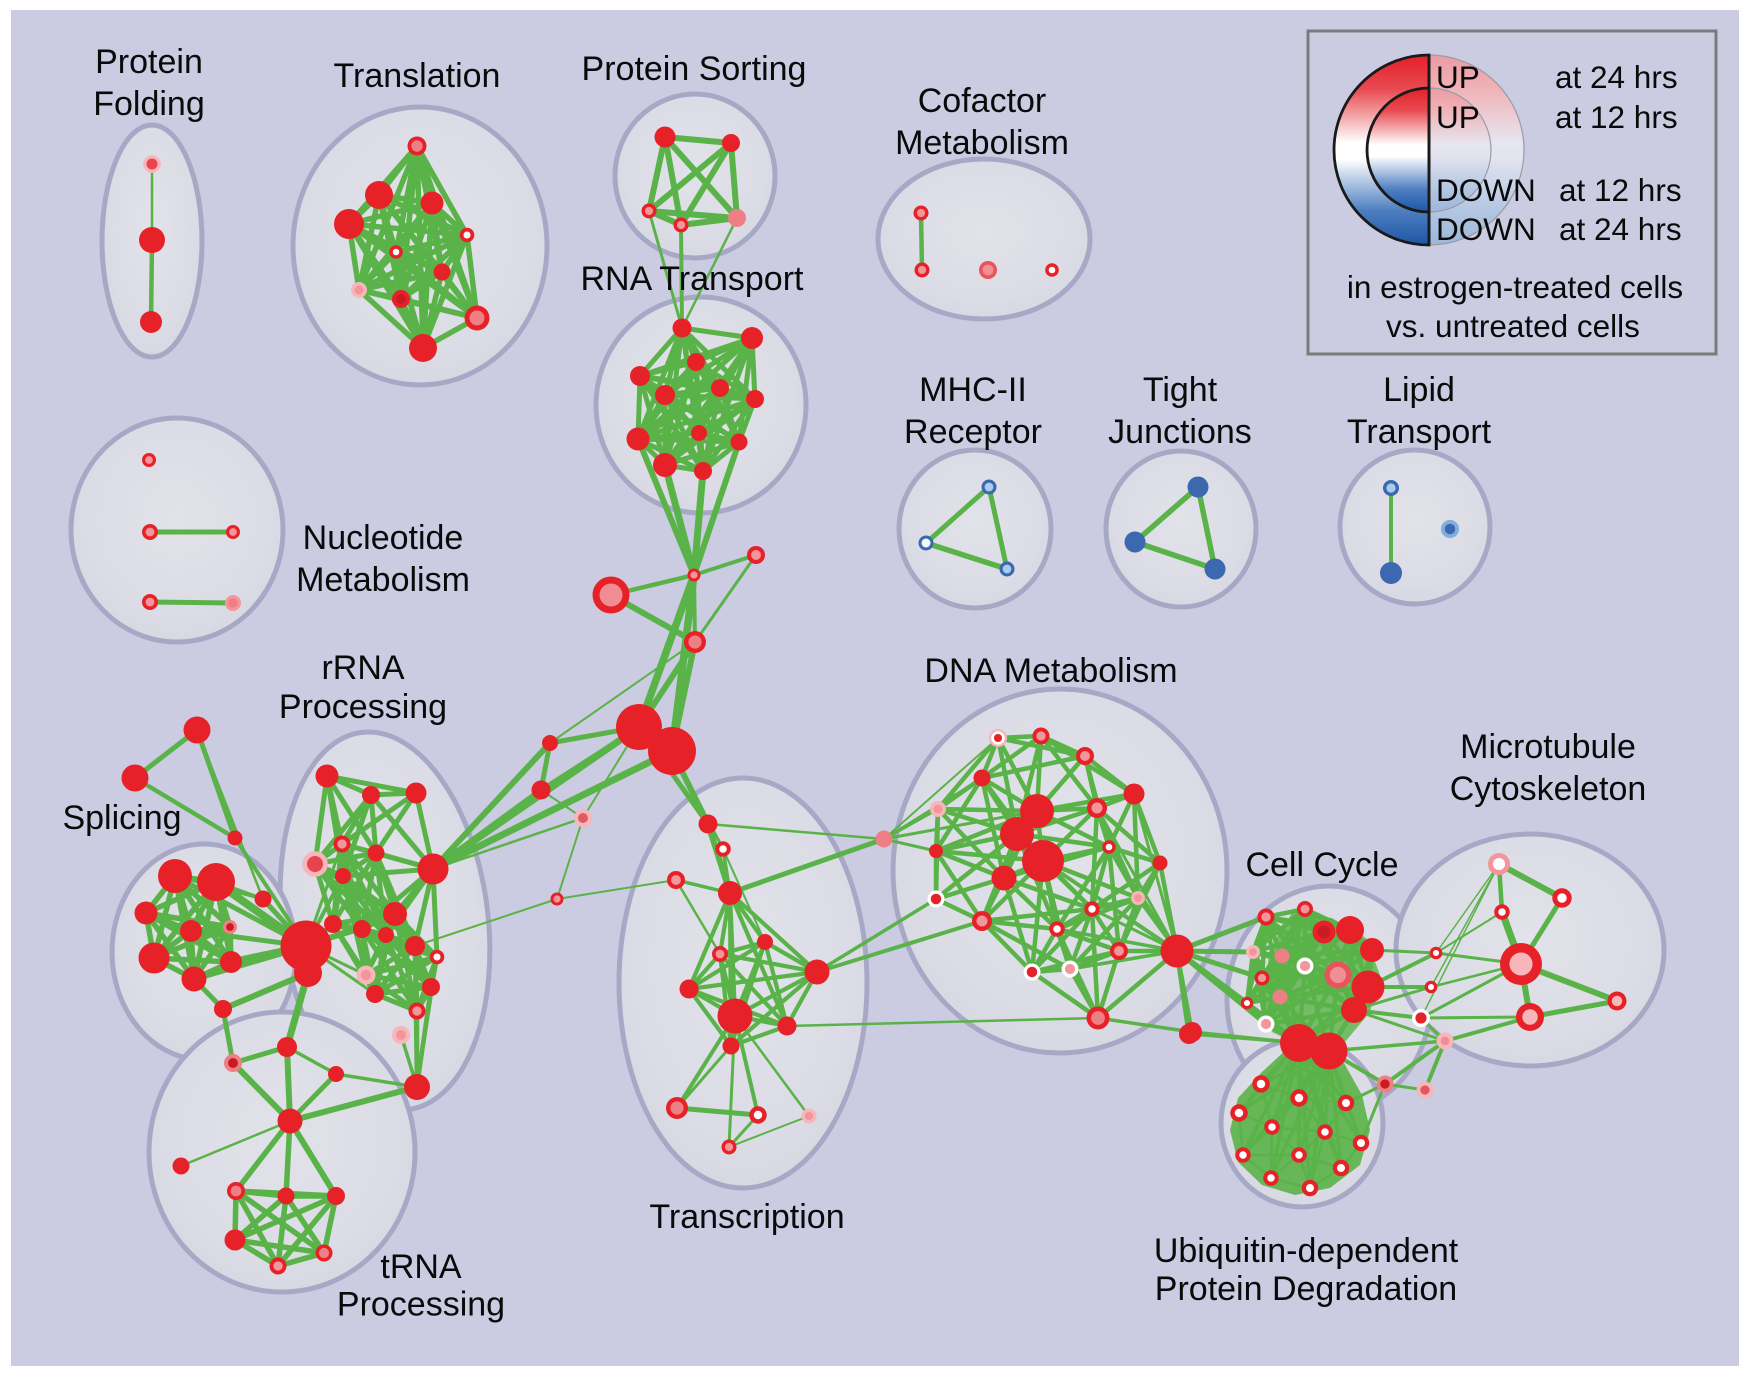 Image resolution: width=1750 pixels, height=1381 pixels. What do you see at coordinates (362, 668) in the screenshot?
I see `svg-text: rRNA` at bounding box center [362, 668].